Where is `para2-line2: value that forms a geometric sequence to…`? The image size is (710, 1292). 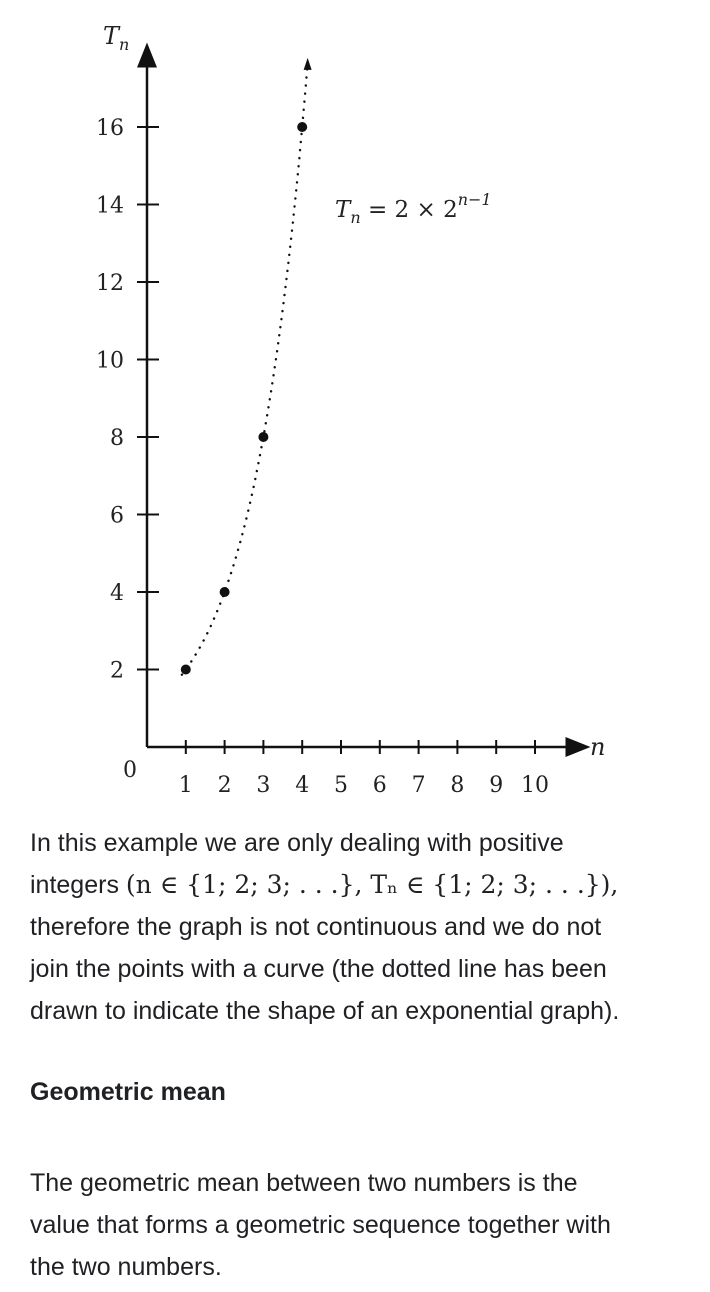
para2-line2: value that forms a geometric sequence to… is located at coordinates (320, 1225).